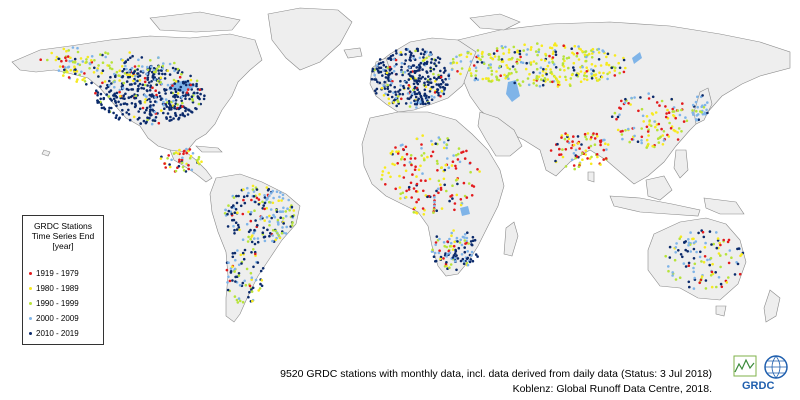 The width and height of the screenshot is (800, 400). What do you see at coordinates (57, 333) in the screenshot?
I see `legend-label: 2010 - 2019` at bounding box center [57, 333].